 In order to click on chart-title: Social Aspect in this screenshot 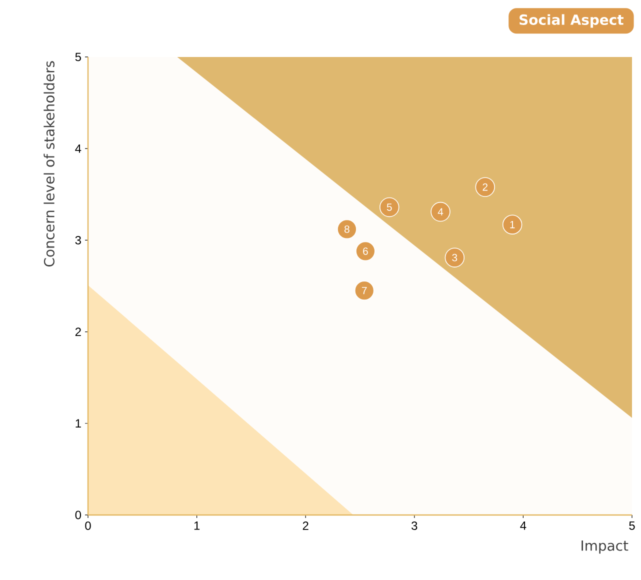, I will do `click(572, 21)`.